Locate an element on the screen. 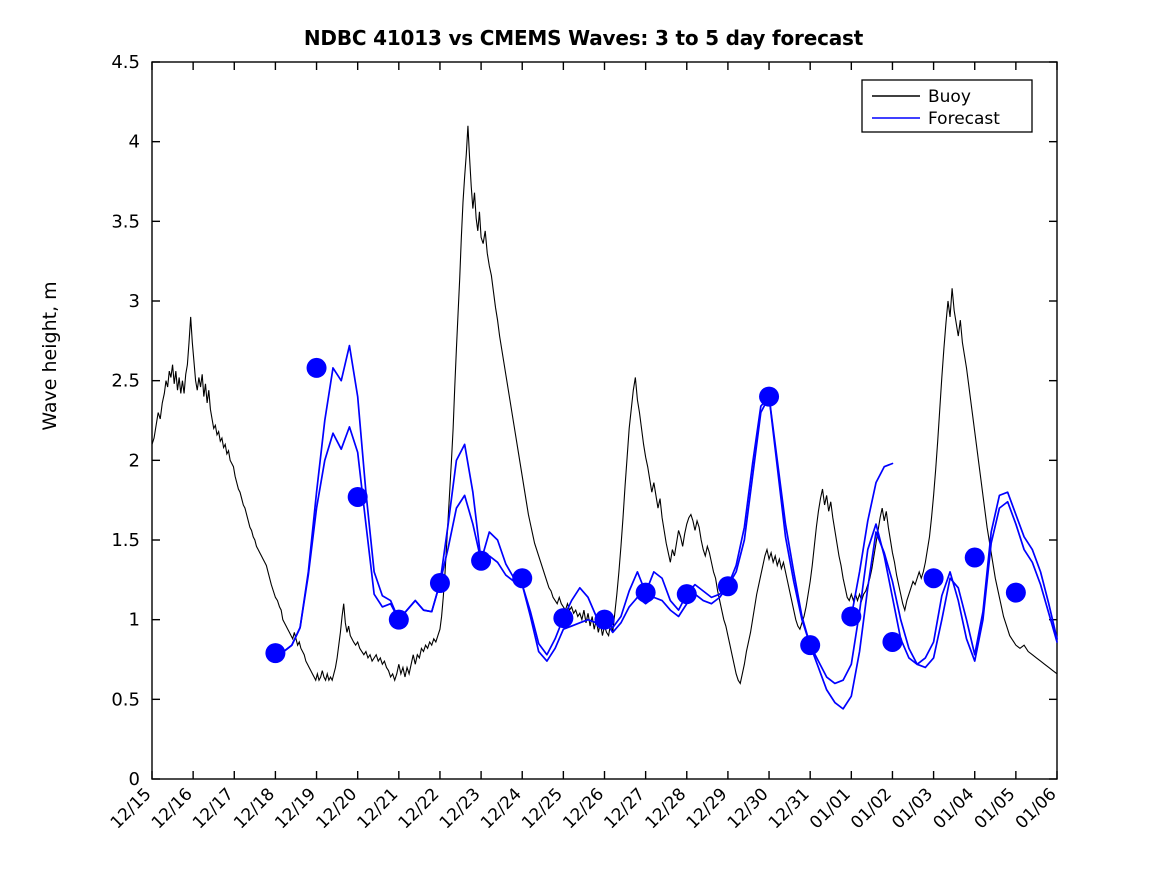  x-tick-label: 12/31 is located at coordinates (789, 808).